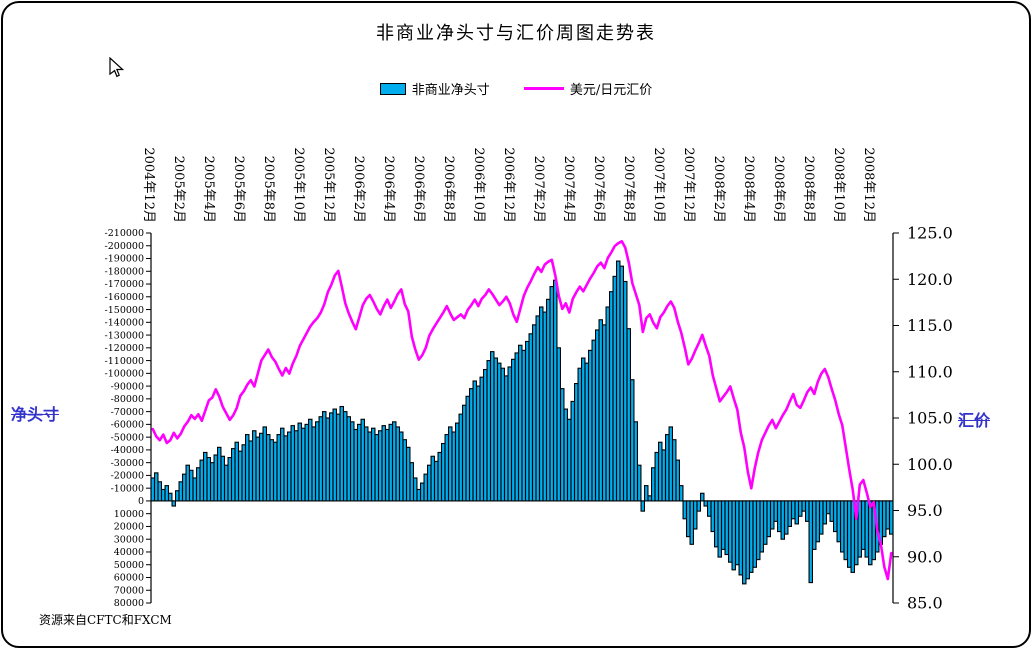 The height and width of the screenshot is (649, 1032). What do you see at coordinates (105, 620) in the screenshot?
I see `source-note: 资源来自CFTC和FXCM` at bounding box center [105, 620].